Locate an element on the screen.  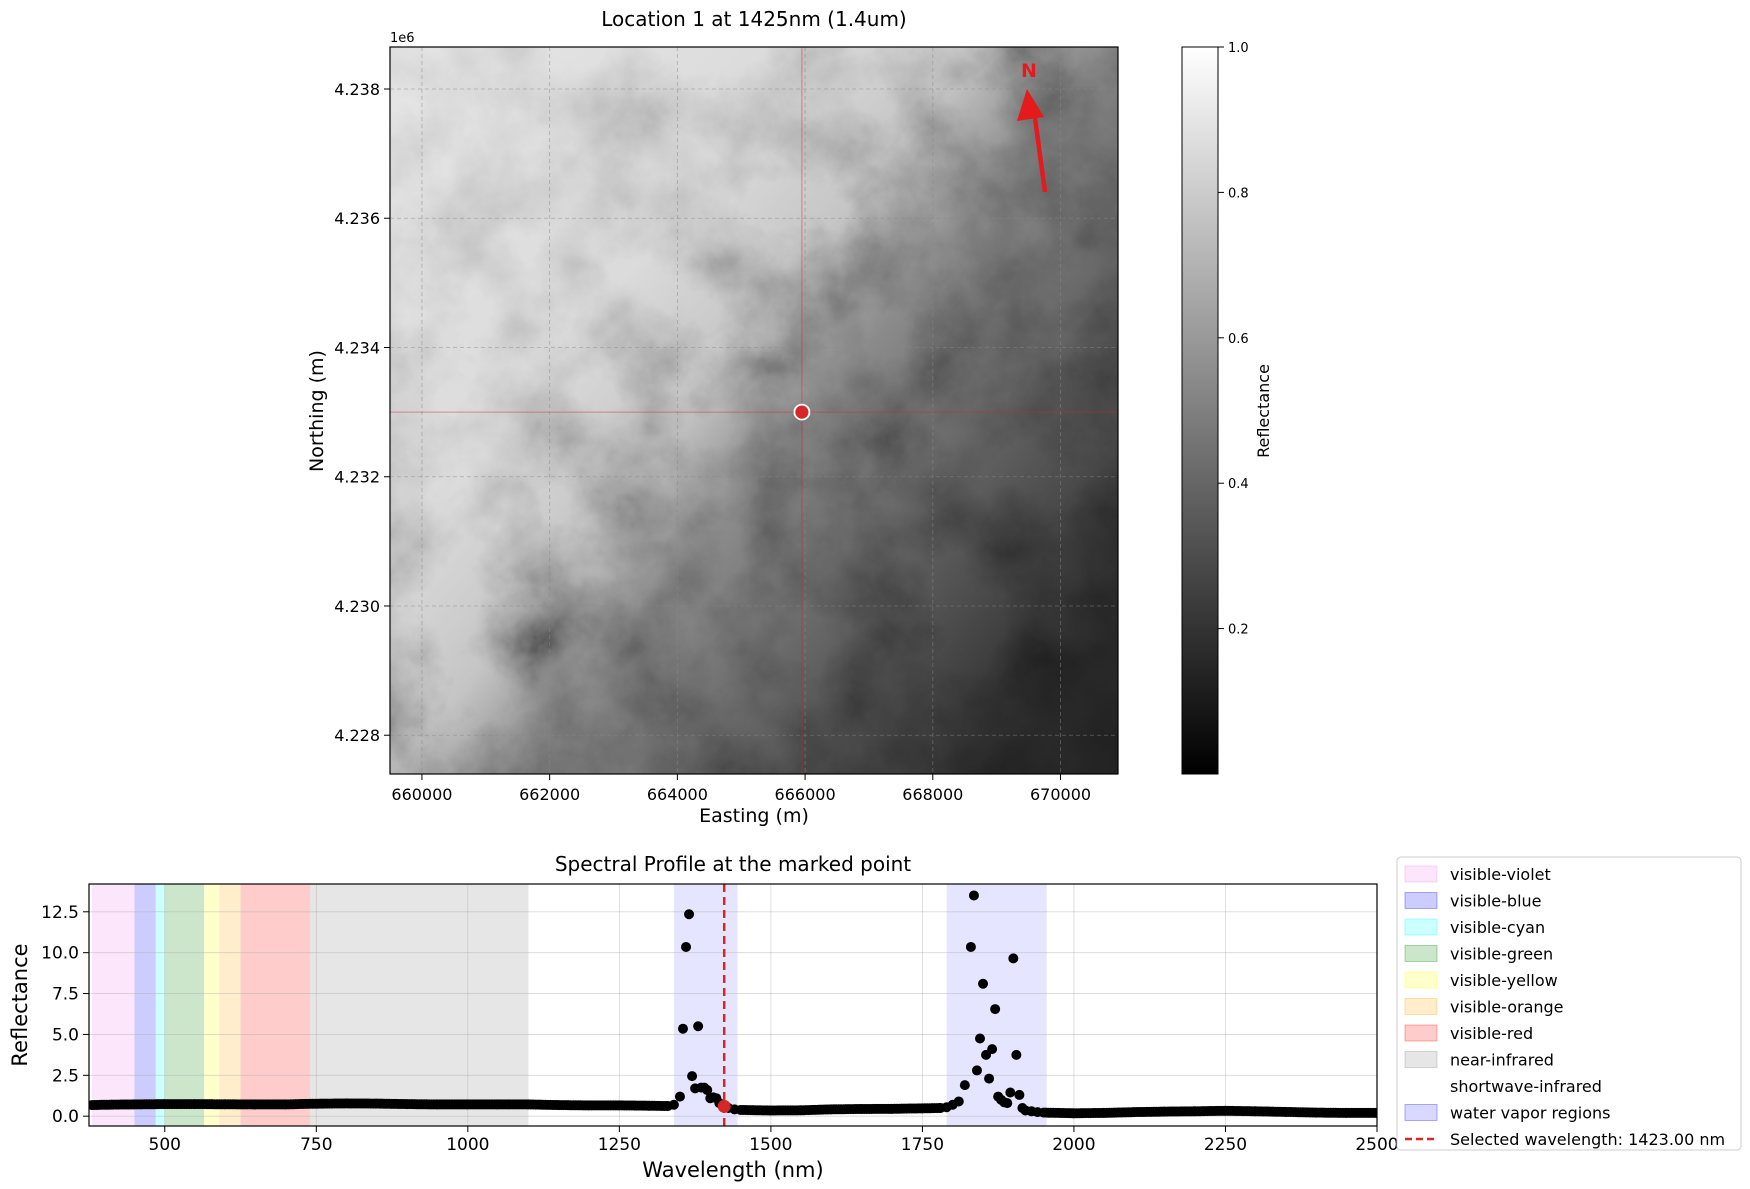
colorbar-tick-label: 0.8 is located at coordinates (1238, 193).